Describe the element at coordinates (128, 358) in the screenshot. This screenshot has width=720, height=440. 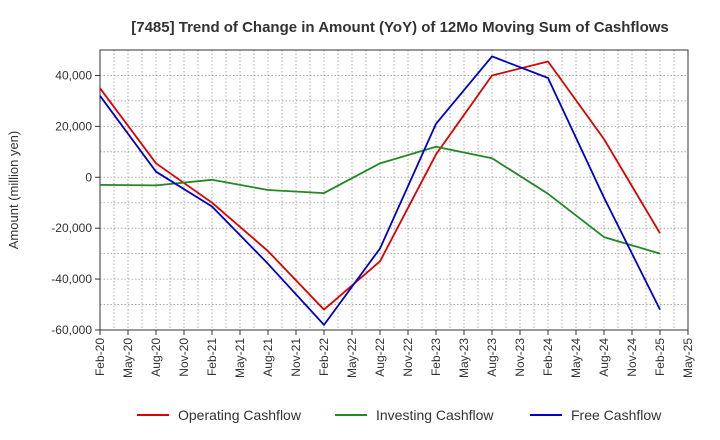
I see `x-tick-label: May-20` at that location.